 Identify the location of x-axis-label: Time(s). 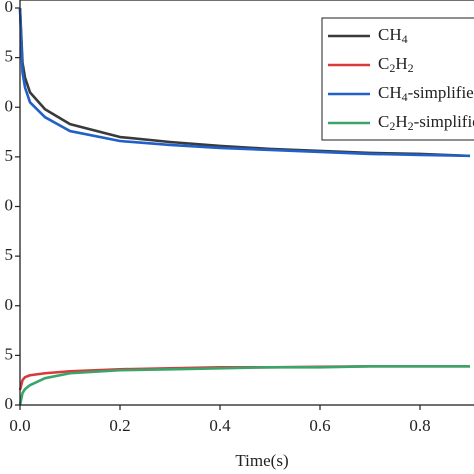
(261, 460).